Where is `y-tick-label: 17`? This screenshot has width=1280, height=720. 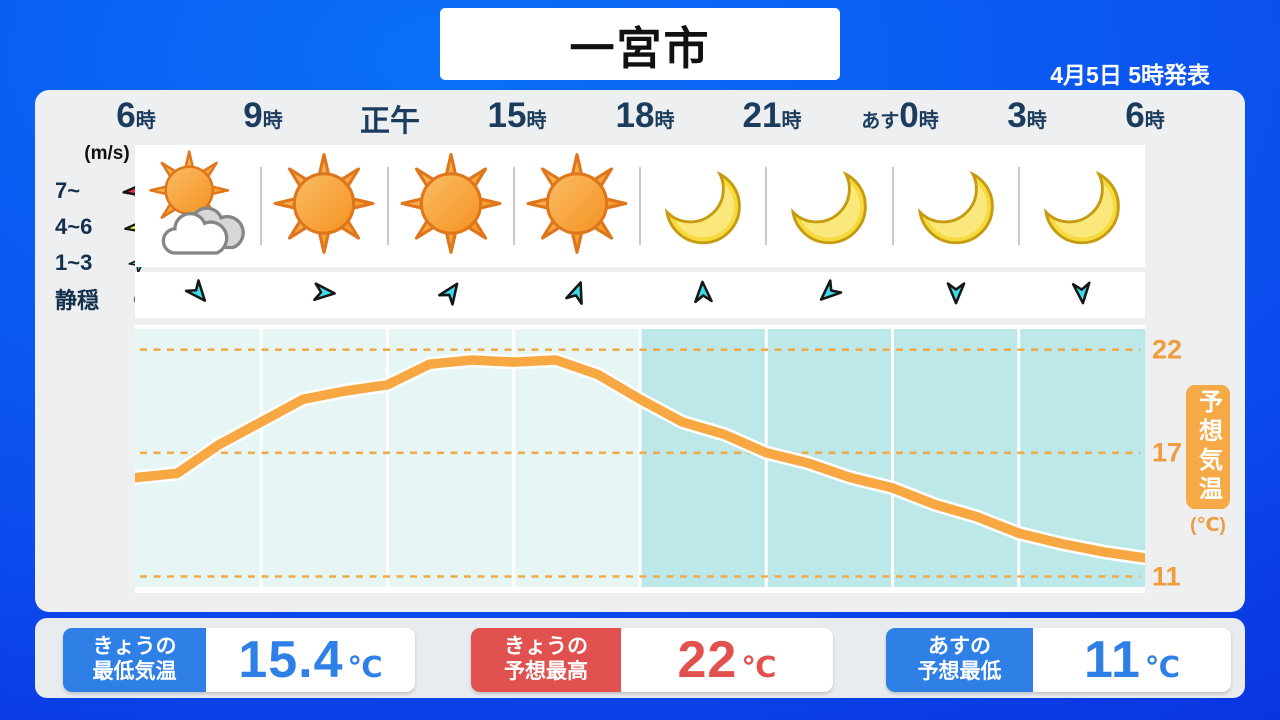
y-tick-label: 17 is located at coordinates (1167, 452).